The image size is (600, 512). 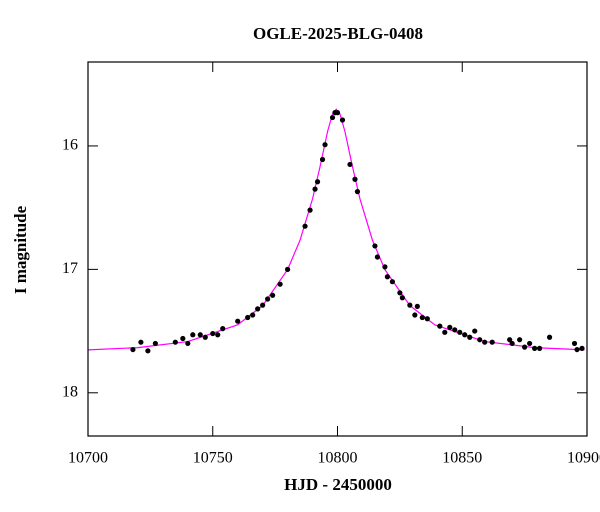 What do you see at coordinates (70, 391) in the screenshot?
I see `y-tick-label: 18` at bounding box center [70, 391].